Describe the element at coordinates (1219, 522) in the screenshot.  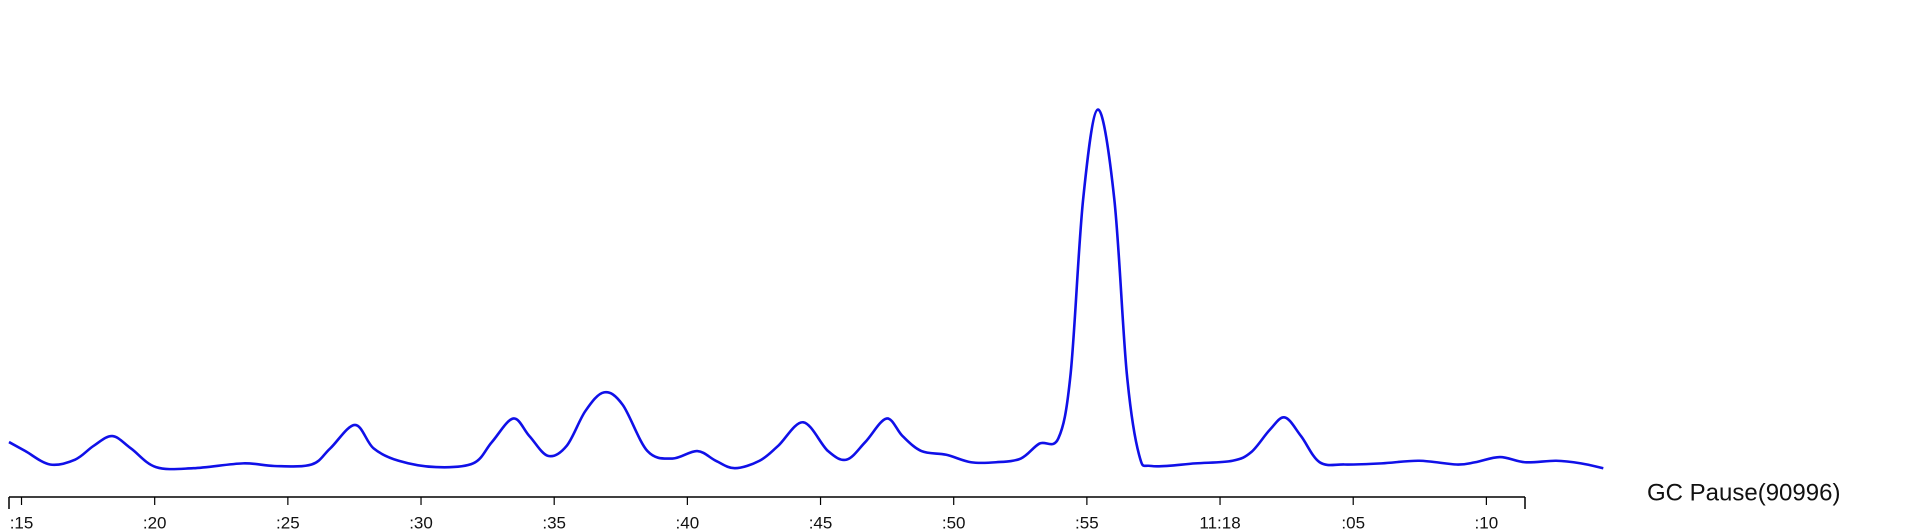
I see `x-tick-label: 11:18` at that location.